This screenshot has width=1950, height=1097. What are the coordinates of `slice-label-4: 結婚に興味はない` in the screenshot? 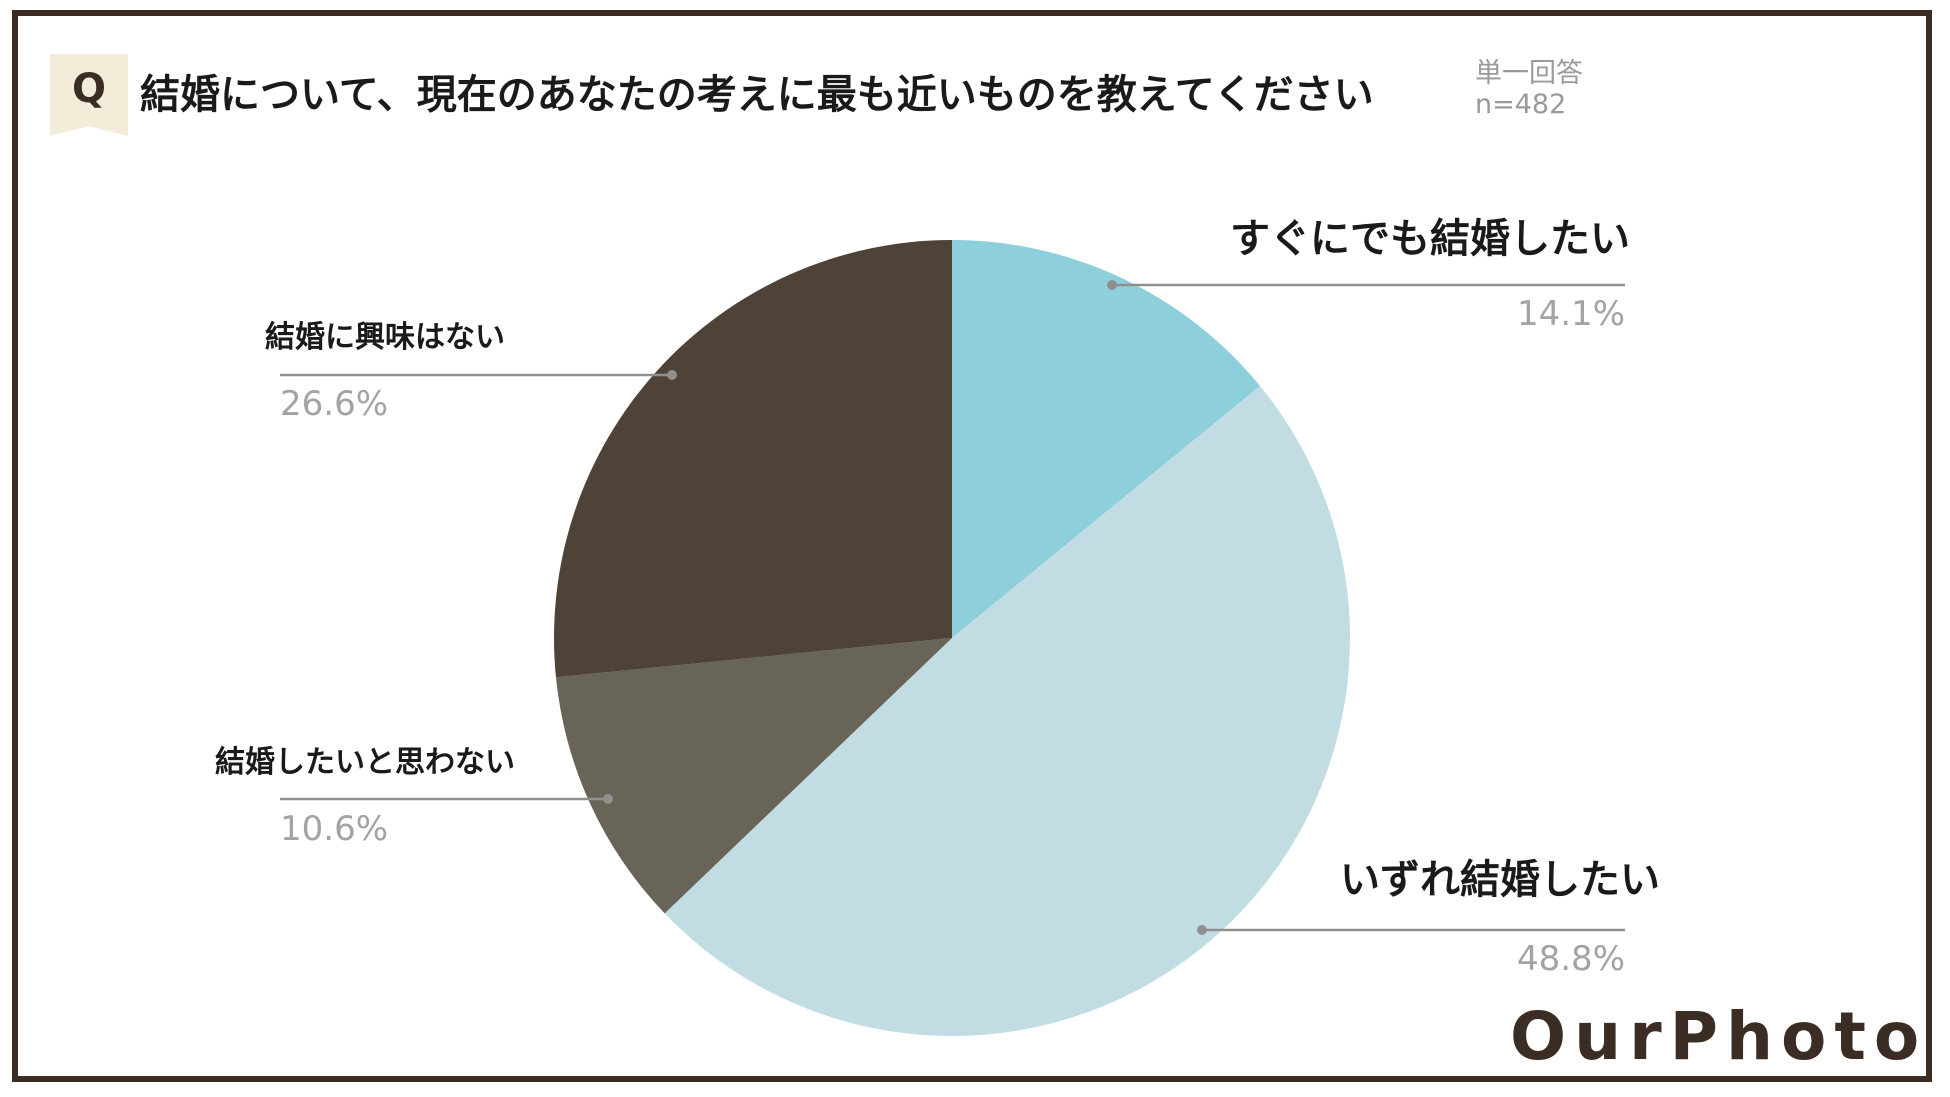 It's located at (385, 337).